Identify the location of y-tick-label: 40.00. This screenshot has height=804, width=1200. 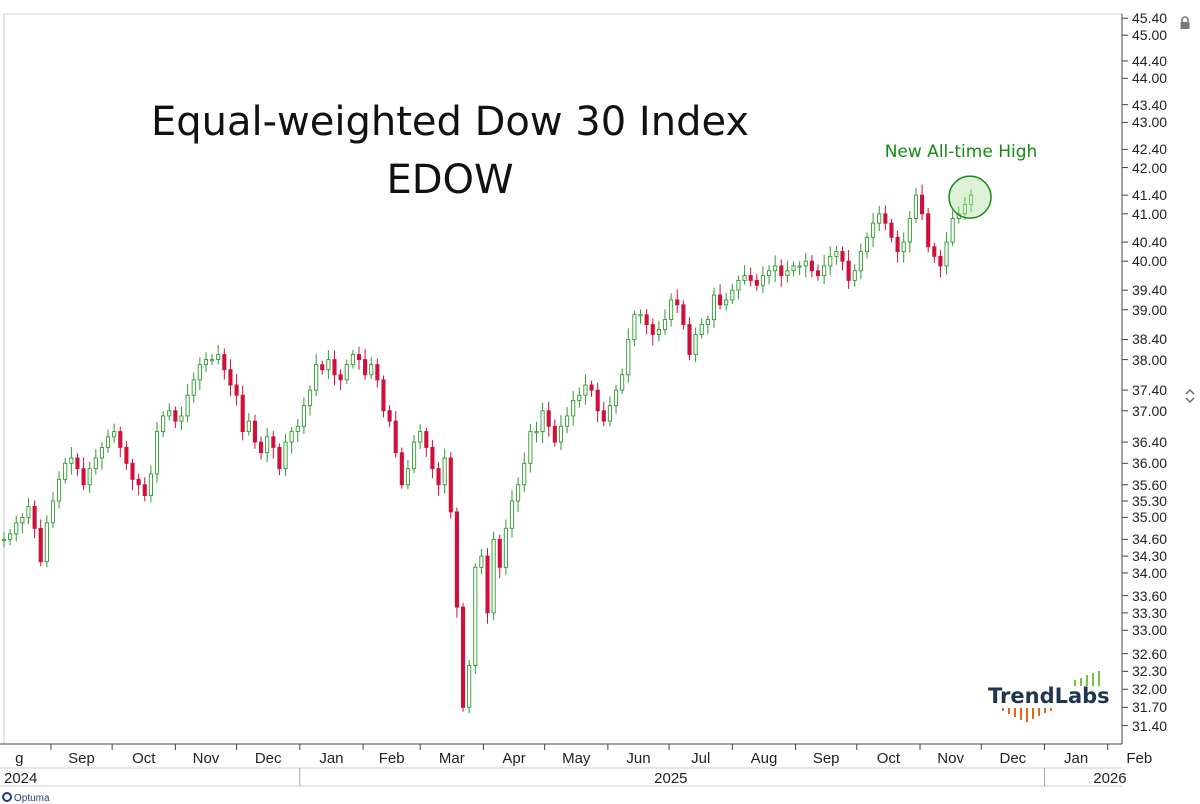
(1150, 261).